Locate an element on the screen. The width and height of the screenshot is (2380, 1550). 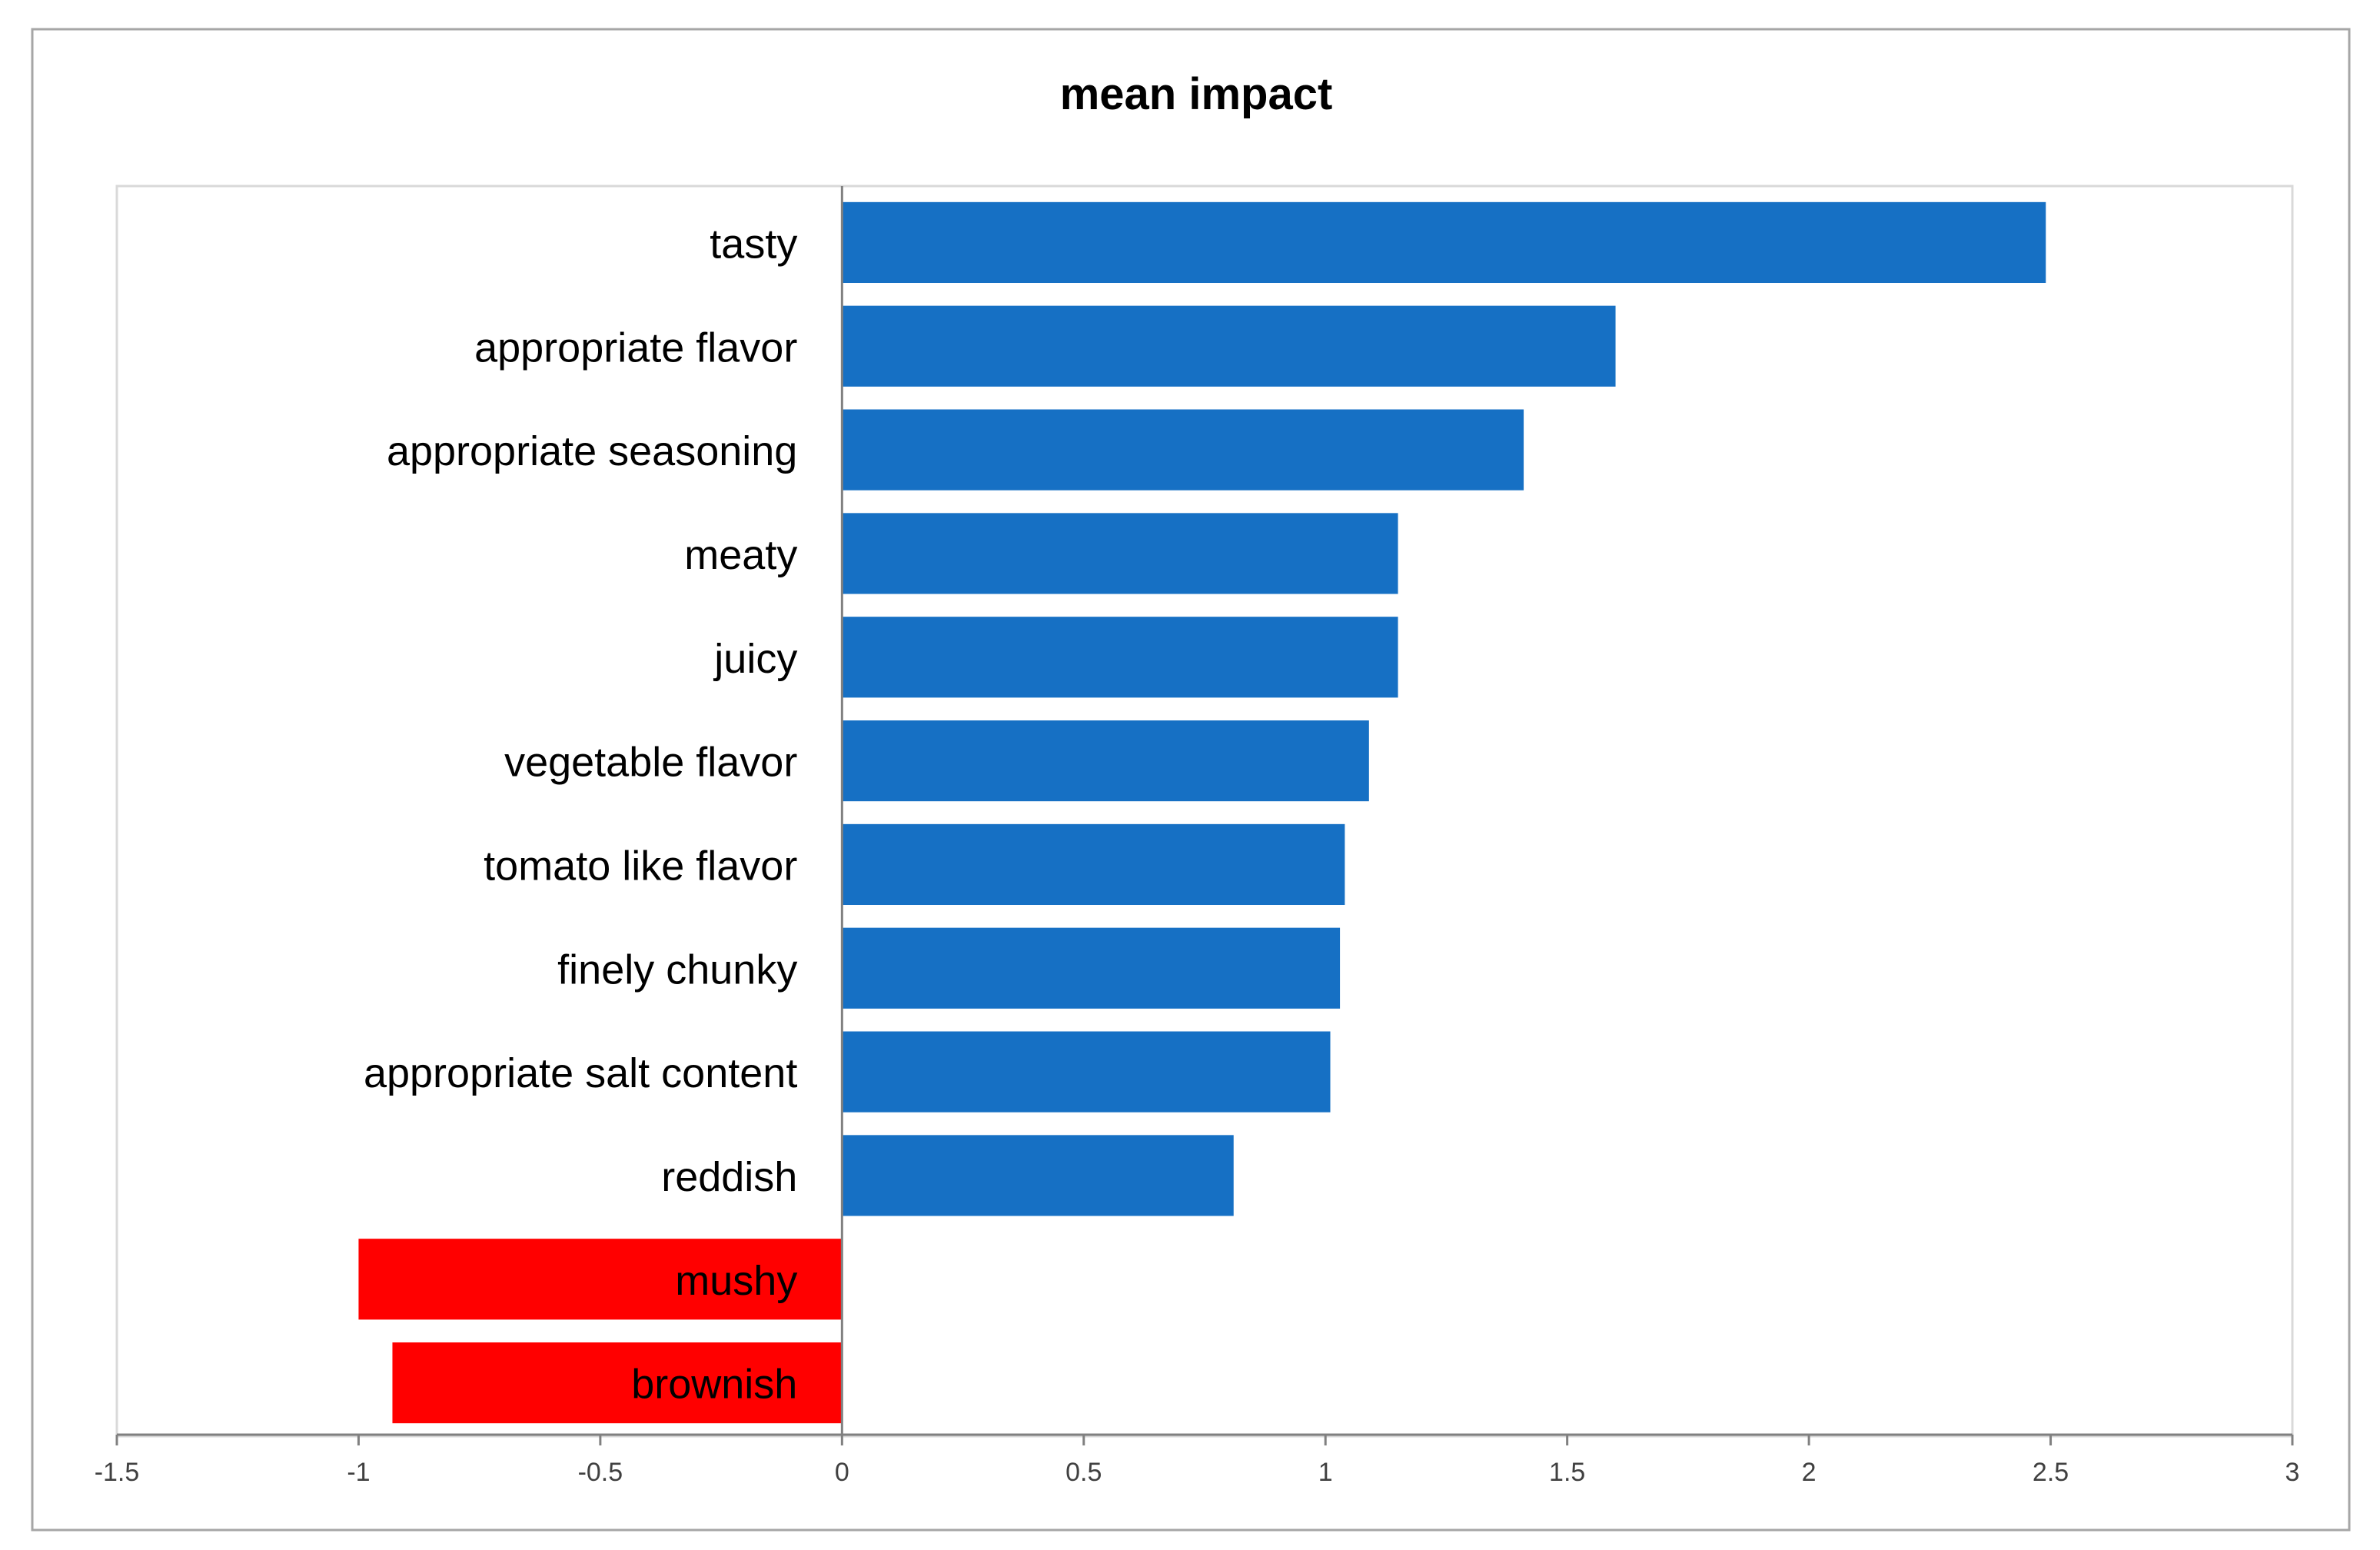
bar-mushy is located at coordinates (600, 1279).